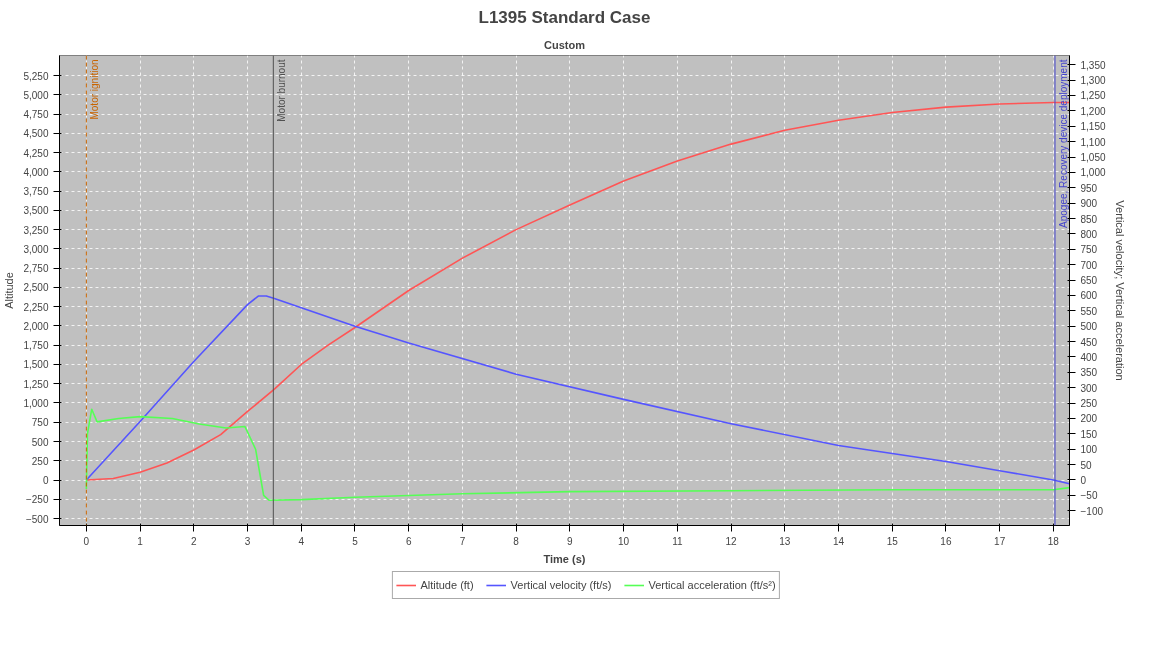 The width and height of the screenshot is (1171, 662). I want to click on y2-tick-label: 300, so click(1089, 388).